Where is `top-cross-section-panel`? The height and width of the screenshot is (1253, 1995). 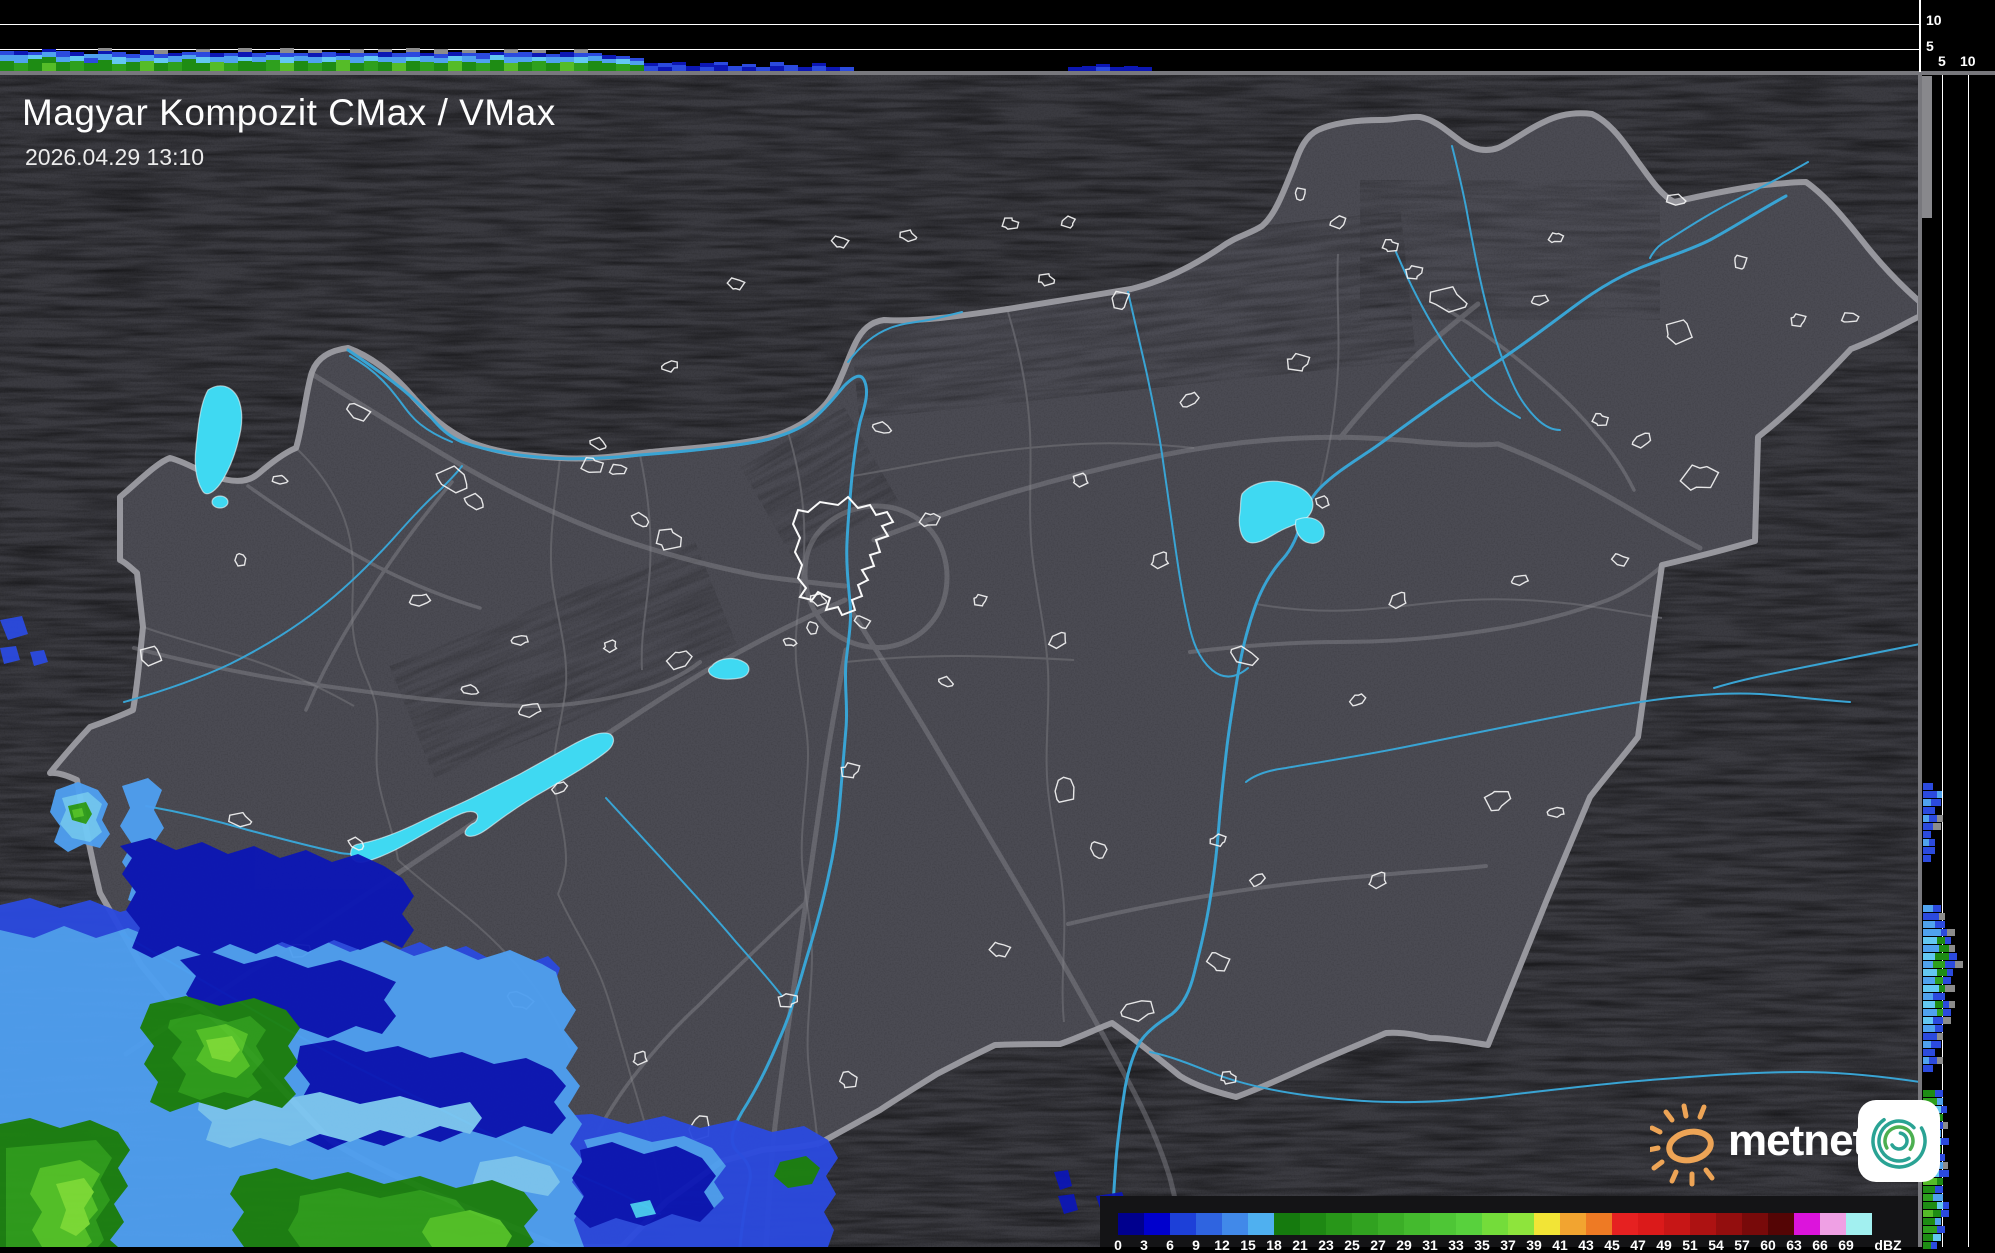
top-cross-section-panel is located at coordinates (960, 36).